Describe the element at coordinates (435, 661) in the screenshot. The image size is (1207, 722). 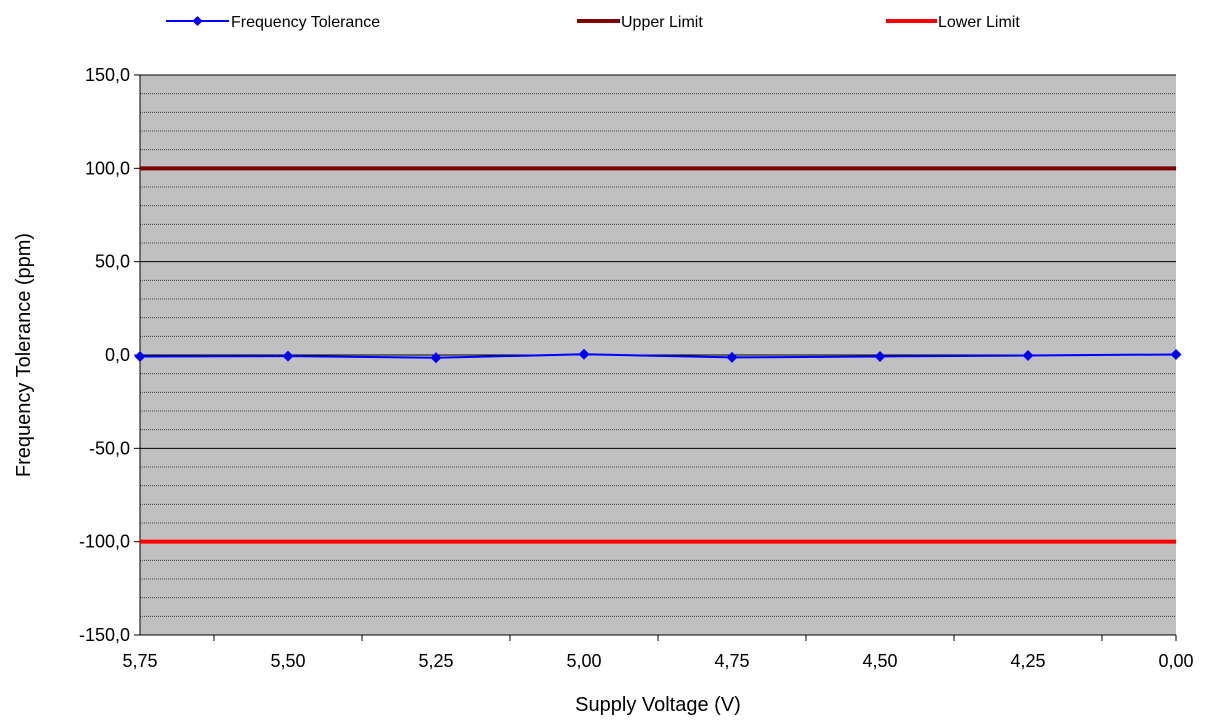
I see `x-tick-label: 5,25` at that location.